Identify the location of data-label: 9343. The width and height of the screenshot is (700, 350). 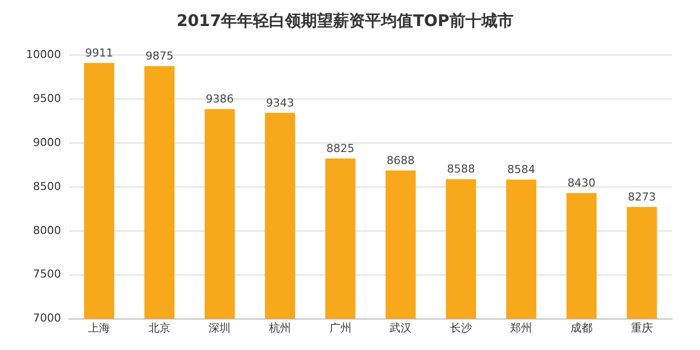
(280, 103).